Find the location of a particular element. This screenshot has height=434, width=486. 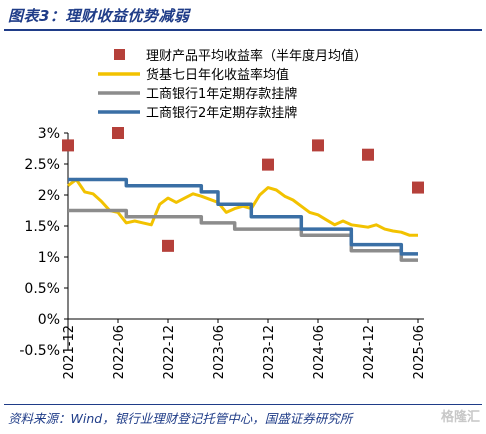

chart-header: 图表3：理财收益优势减弱 is located at coordinates (243, 15).